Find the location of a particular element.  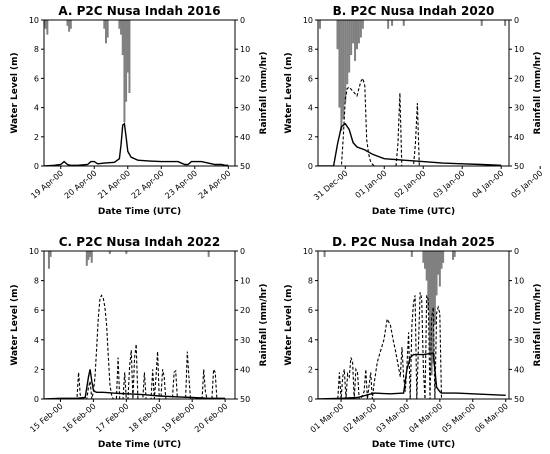

x-tick-label: 20 Feb-00 is located at coordinates (211, 418).